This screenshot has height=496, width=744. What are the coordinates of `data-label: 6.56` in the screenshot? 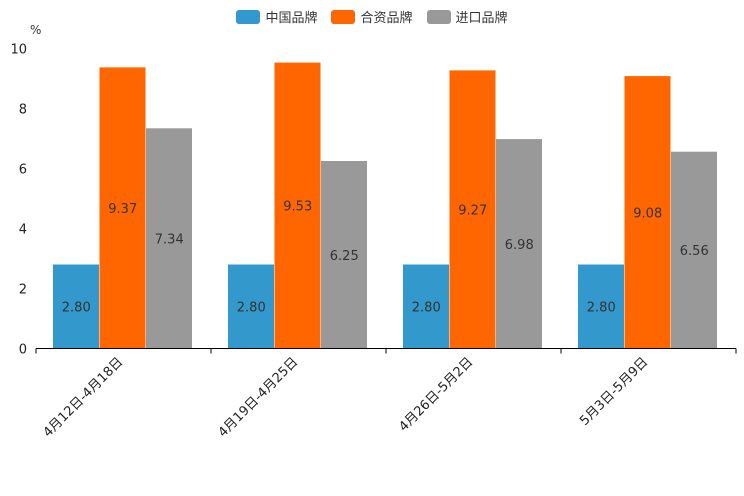 It's located at (694, 251).